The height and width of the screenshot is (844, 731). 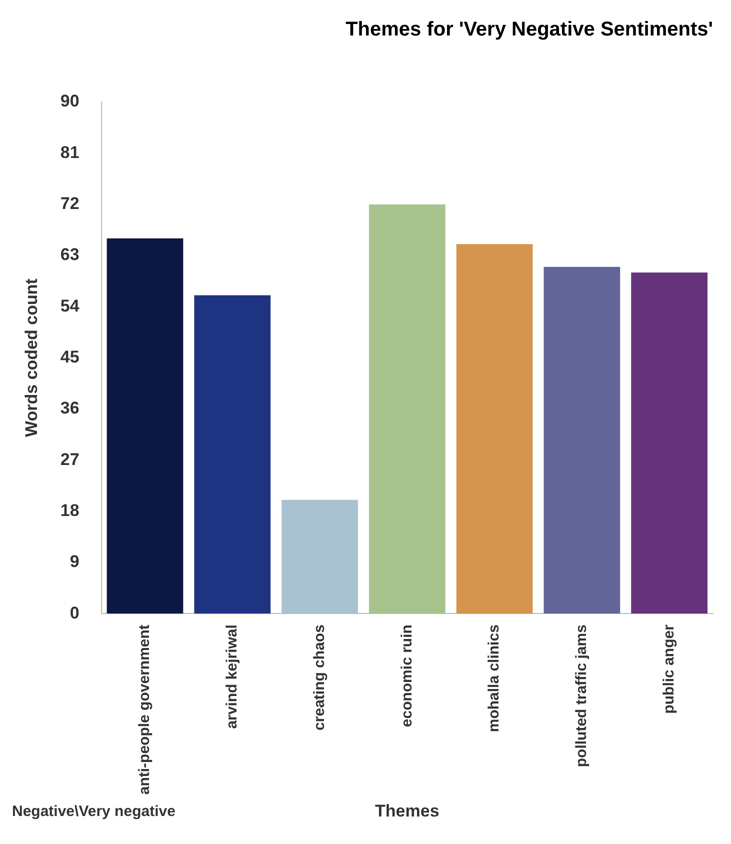 What do you see at coordinates (407, 676) in the screenshot?
I see `x-tick-label: economic ruin` at bounding box center [407, 676].